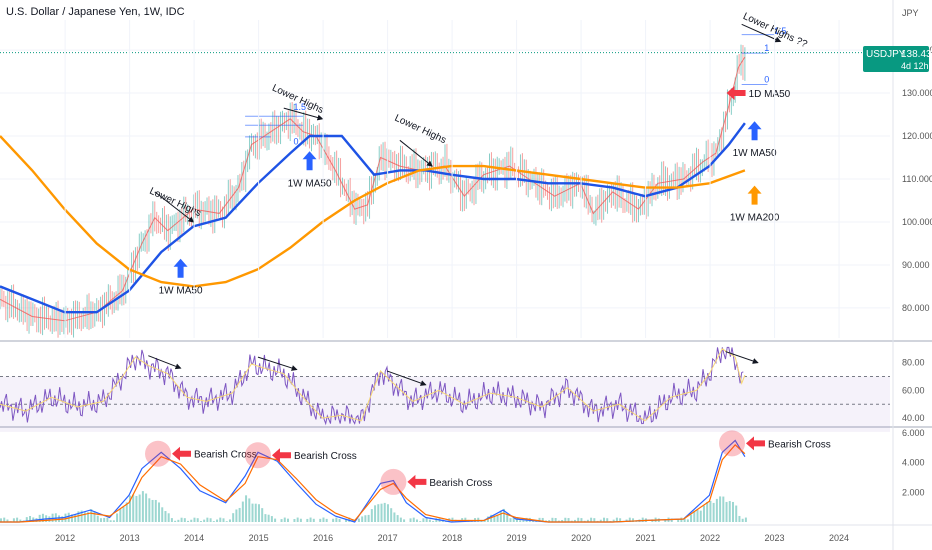 The height and width of the screenshot is (550, 932). Describe the element at coordinates (913, 492) in the screenshot. I see `macd-tick-label: 2.000` at that location.